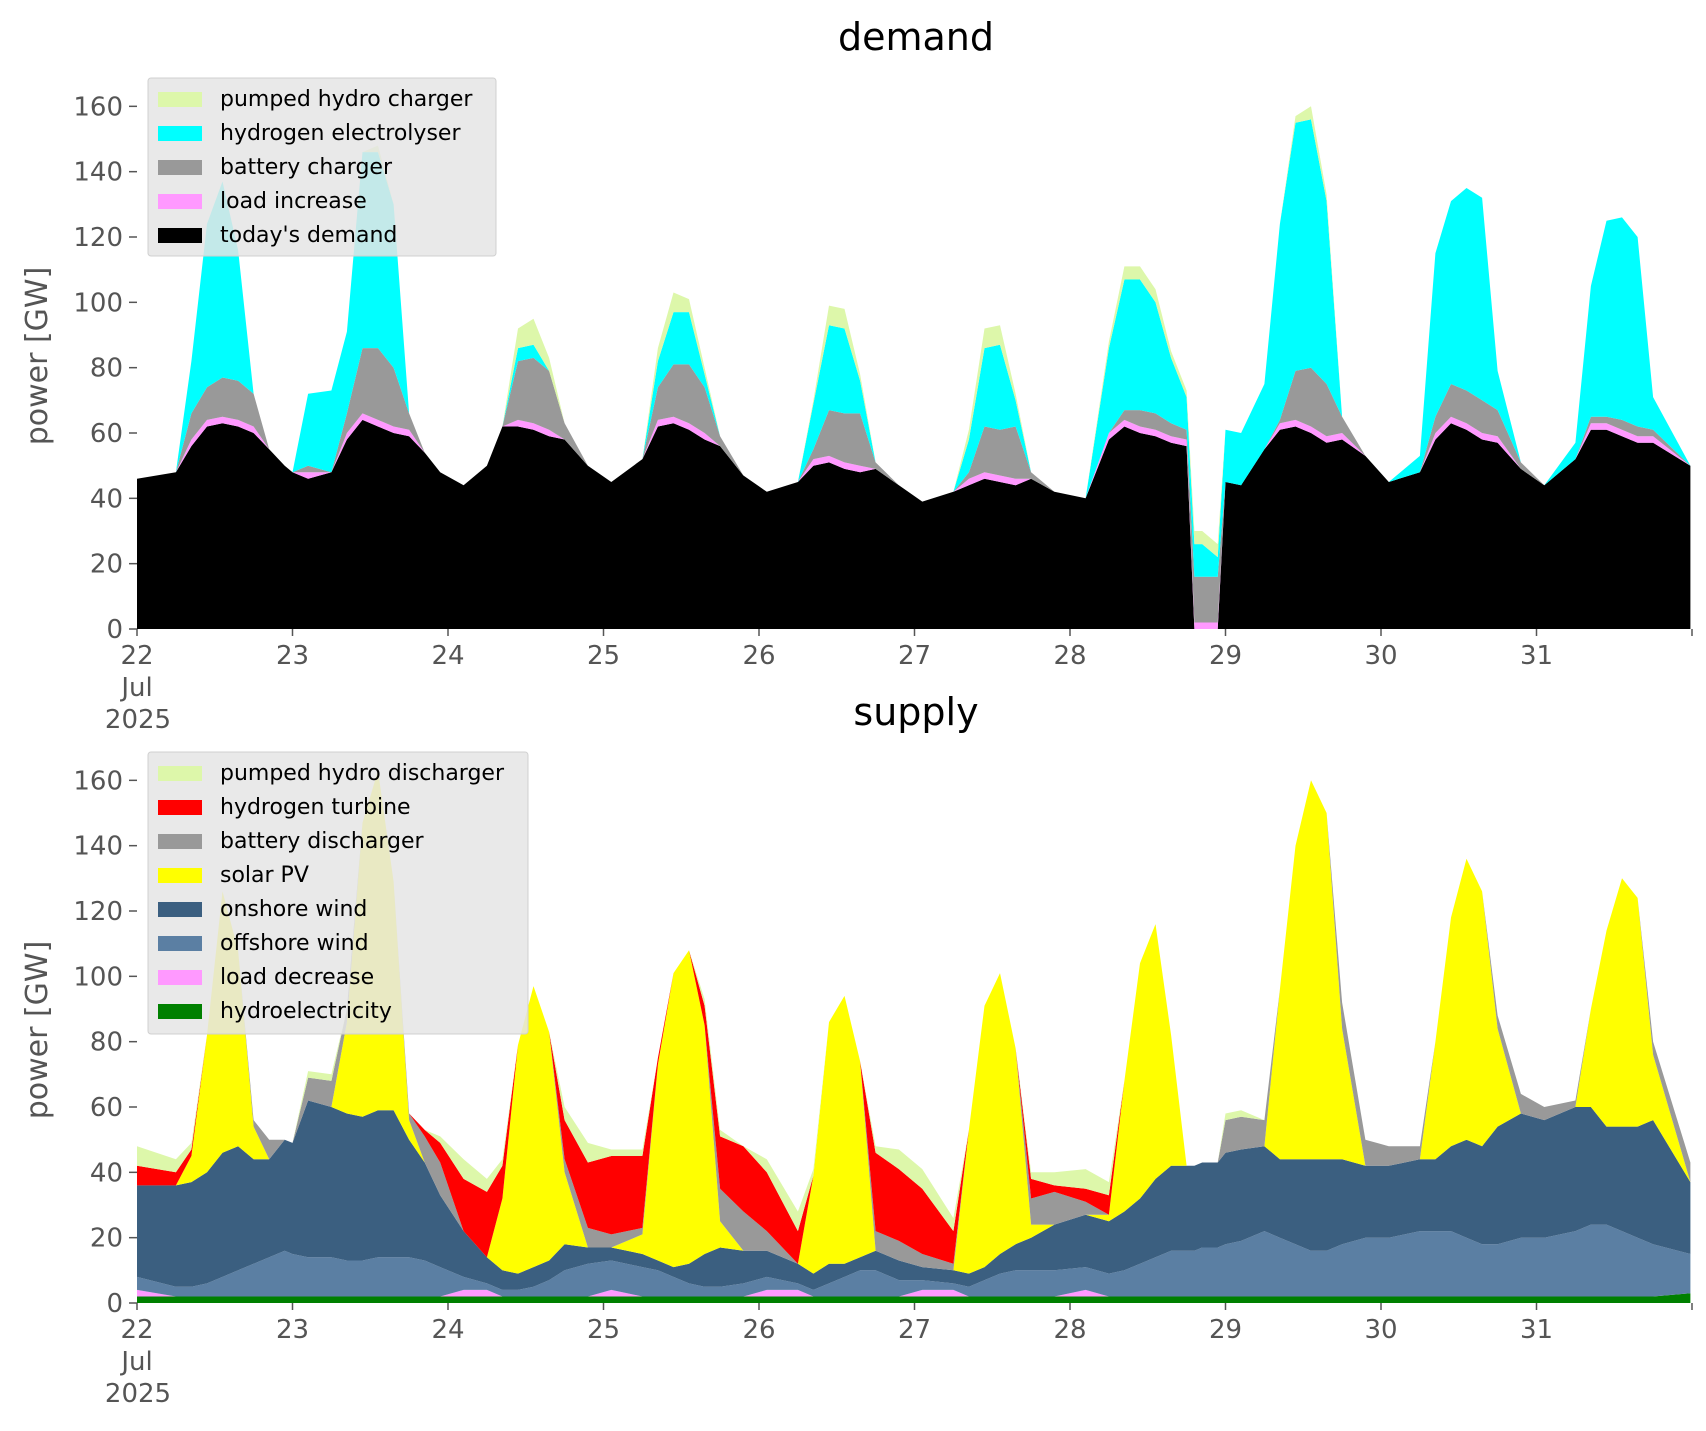  Describe the element at coordinates (340, 133) in the screenshot. I see `legend-label: hydrogen electrolyser` at that location.